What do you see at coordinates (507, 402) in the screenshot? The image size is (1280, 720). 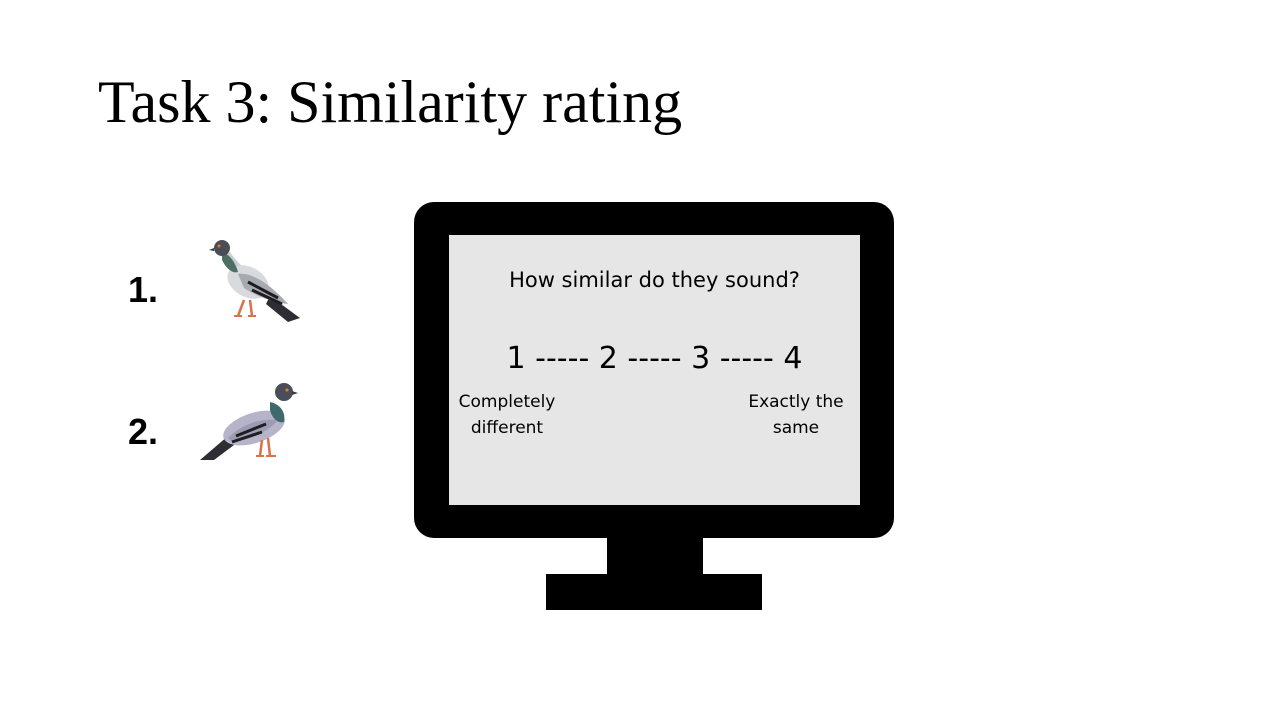 I see `scale-anchor-low-line1: Completely` at bounding box center [507, 402].